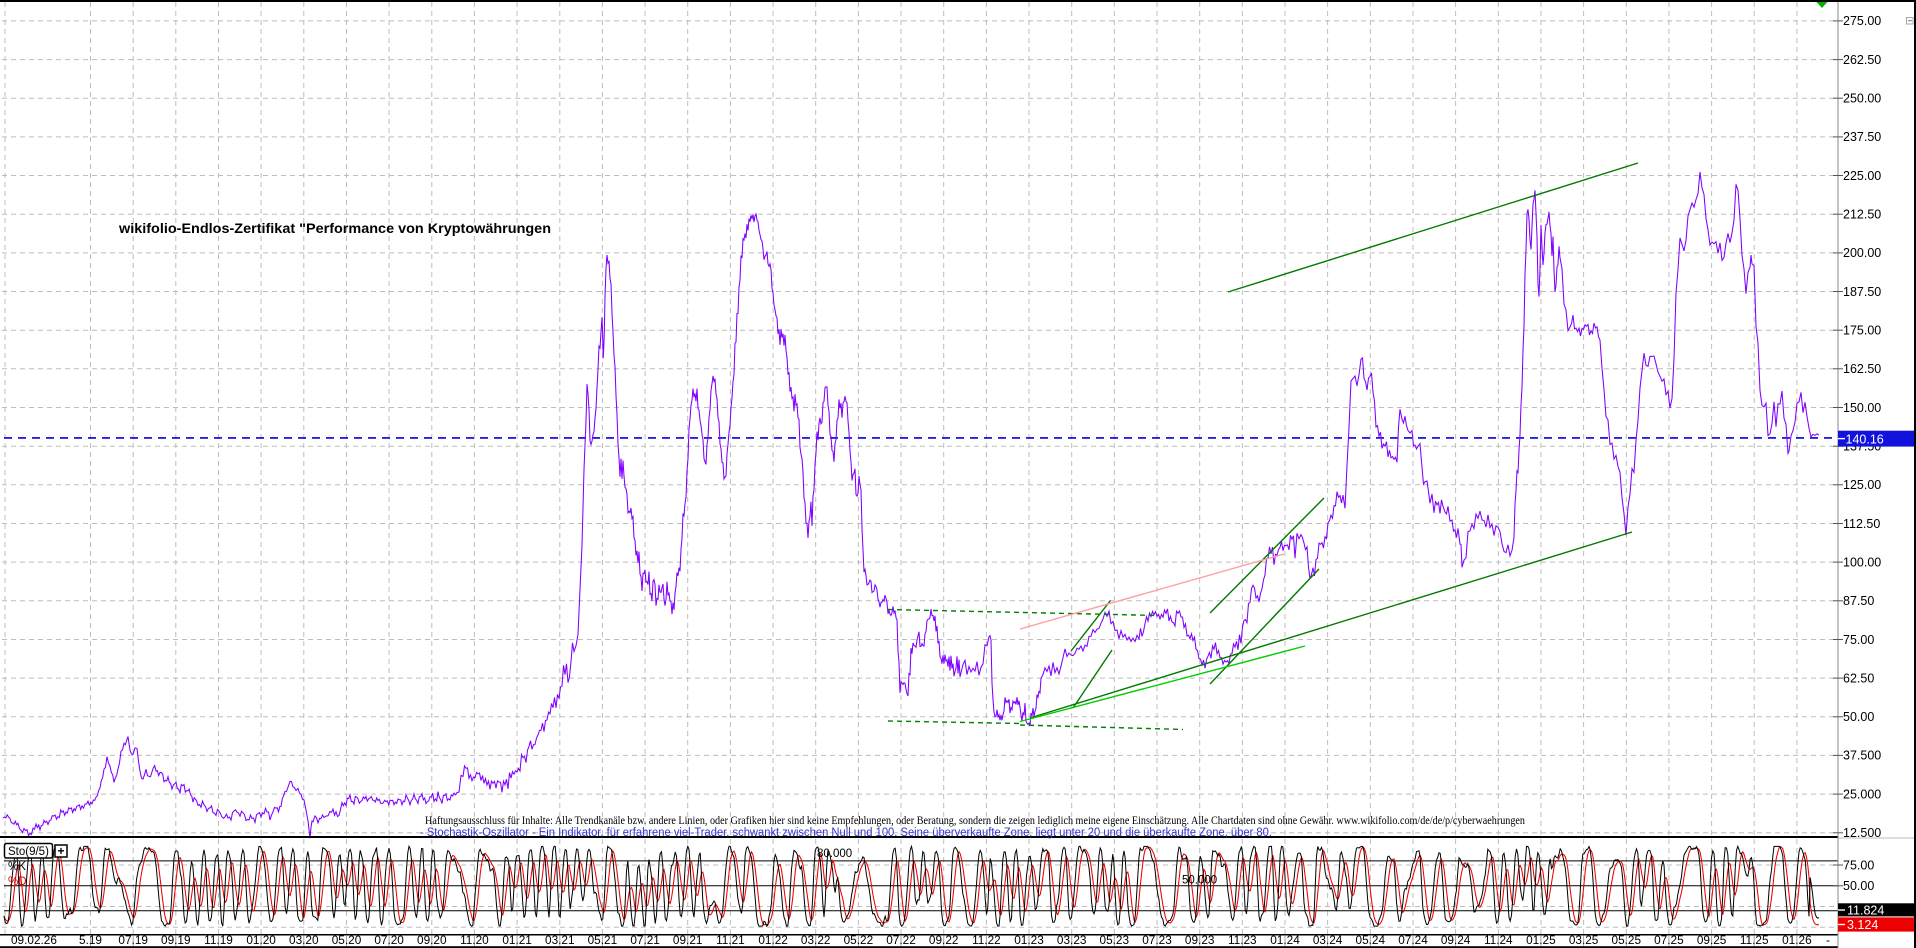  What do you see at coordinates (261, 940) in the screenshot?
I see `svg-text: 01.20` at bounding box center [261, 940].